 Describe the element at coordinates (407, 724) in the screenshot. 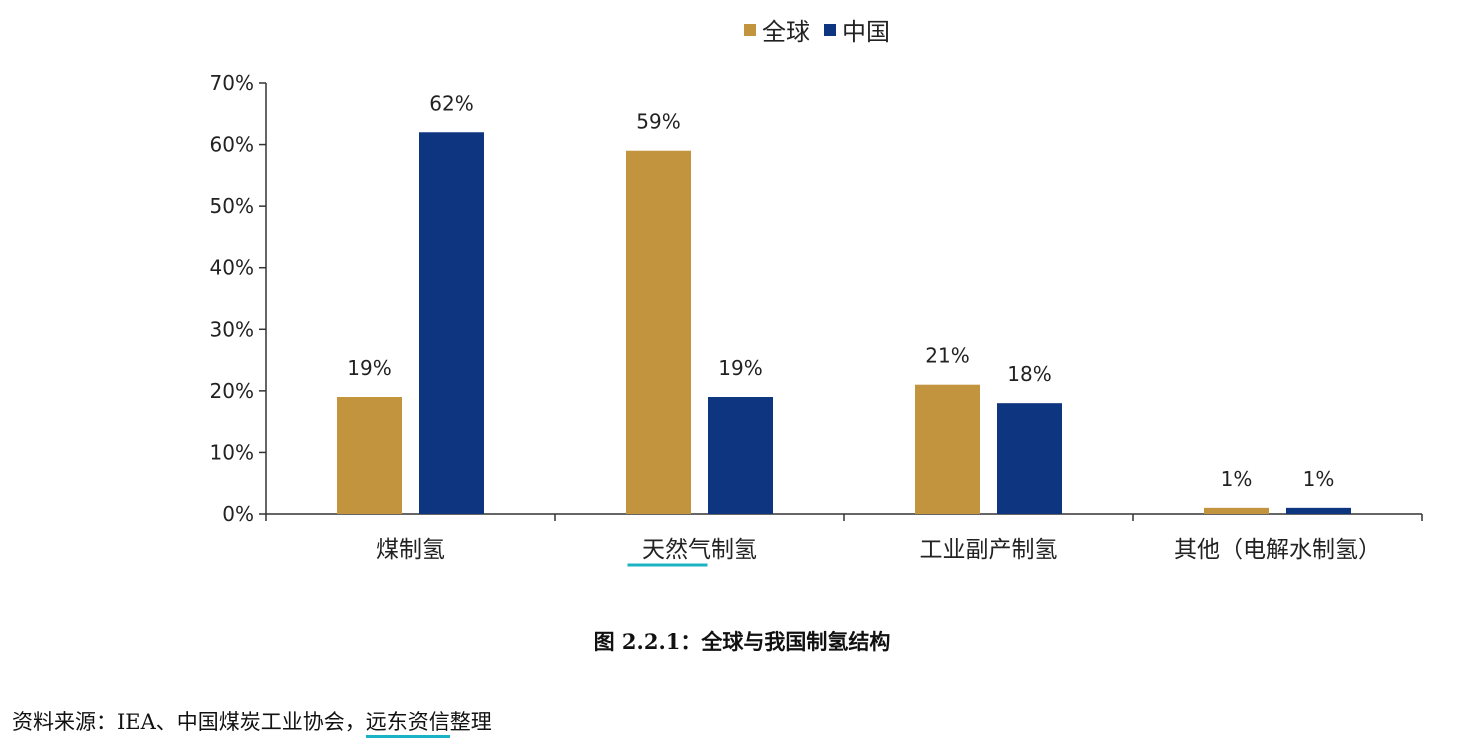

I see `source-org: 远东资信` at that location.